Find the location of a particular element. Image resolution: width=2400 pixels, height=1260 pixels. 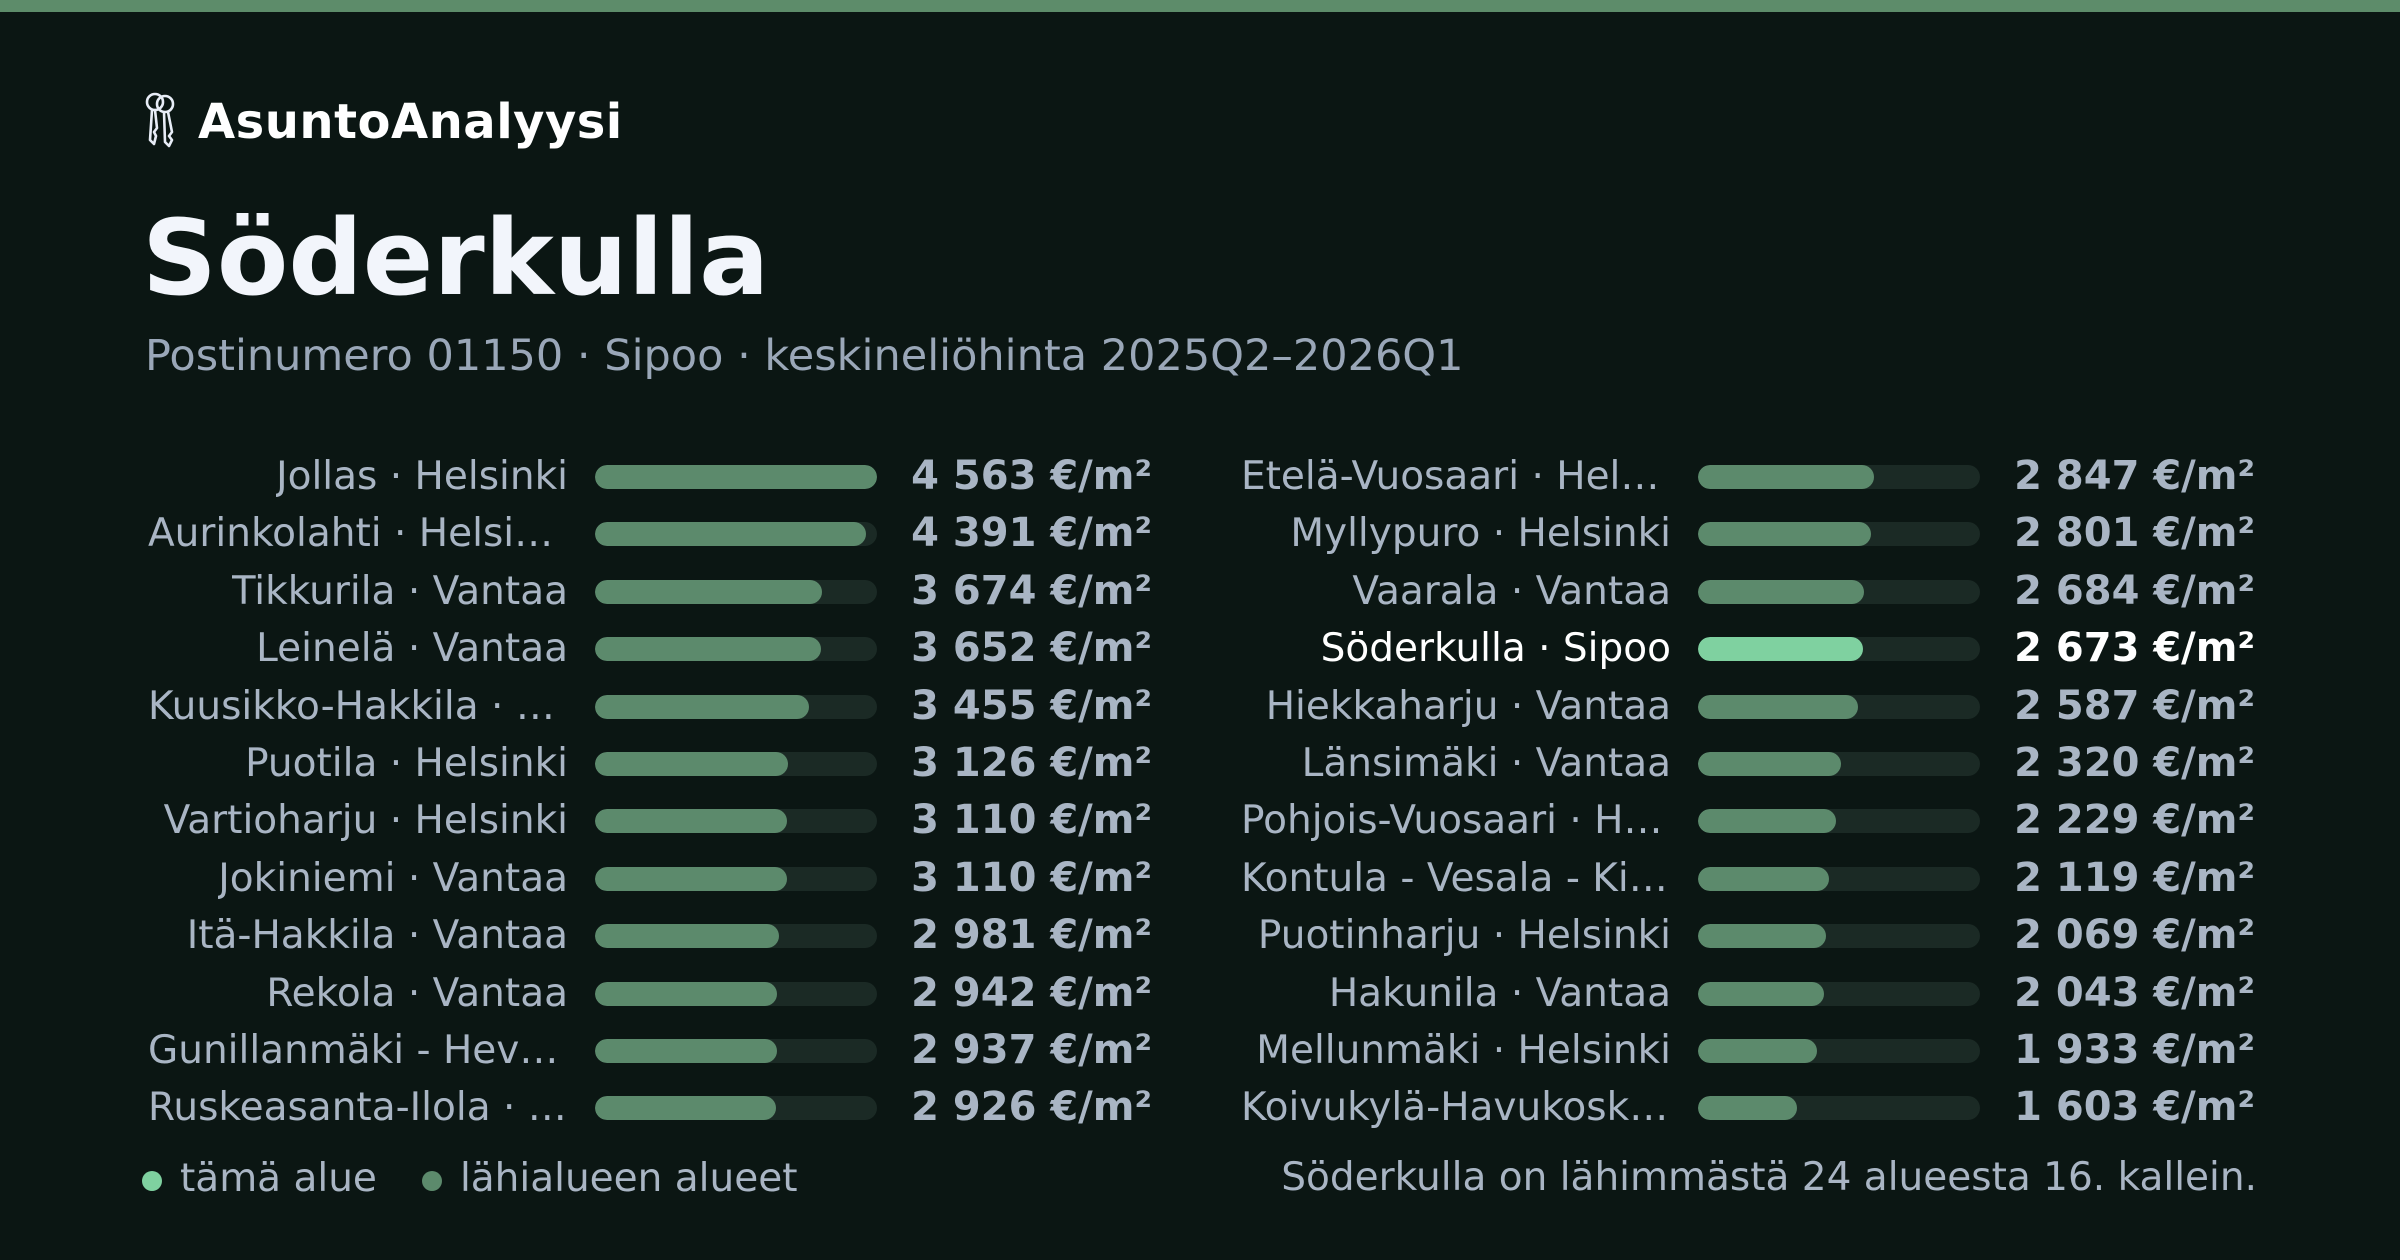

price-value: 2 942 €/m² is located at coordinates (1031, 992).